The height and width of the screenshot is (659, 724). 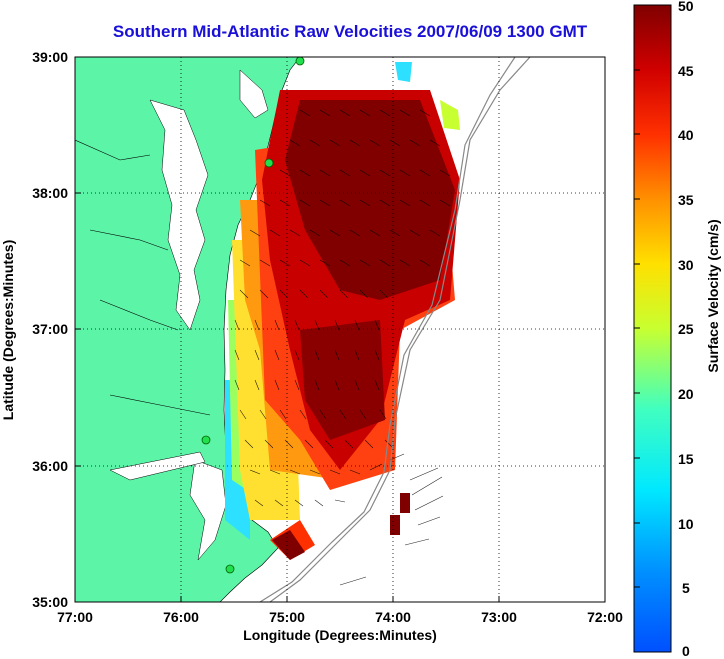 I want to click on colorbar-label: Surface Velocity (cm/s), so click(x=713, y=295).